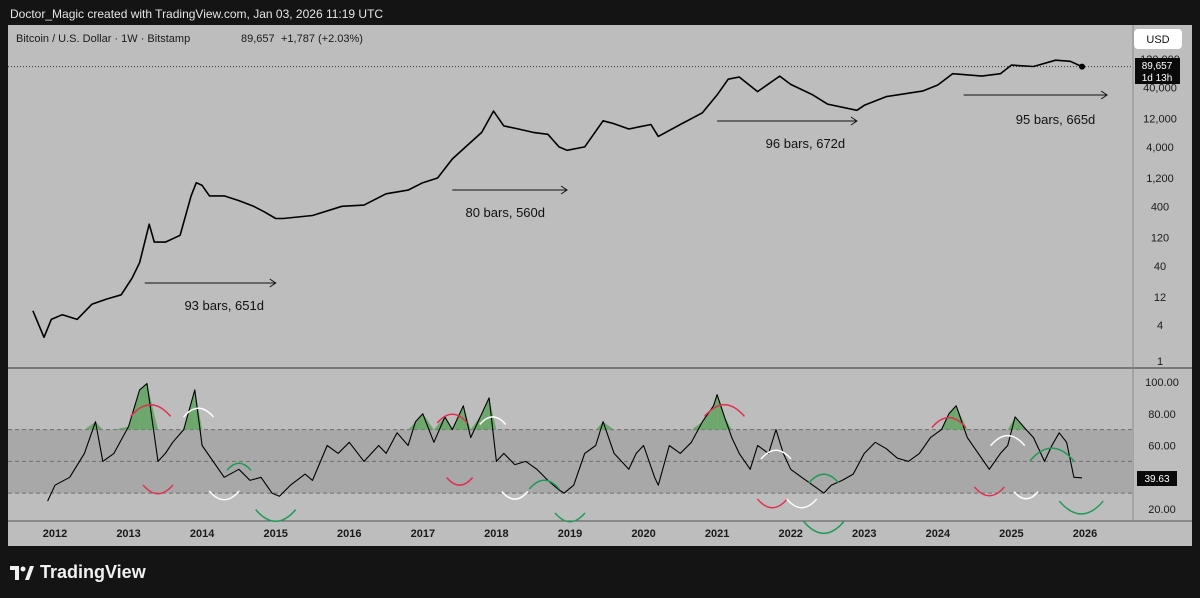 This screenshot has width=1200, height=598. Describe the element at coordinates (1085, 534) in the screenshot. I see `time-axis-tick-label: 2026` at that location.